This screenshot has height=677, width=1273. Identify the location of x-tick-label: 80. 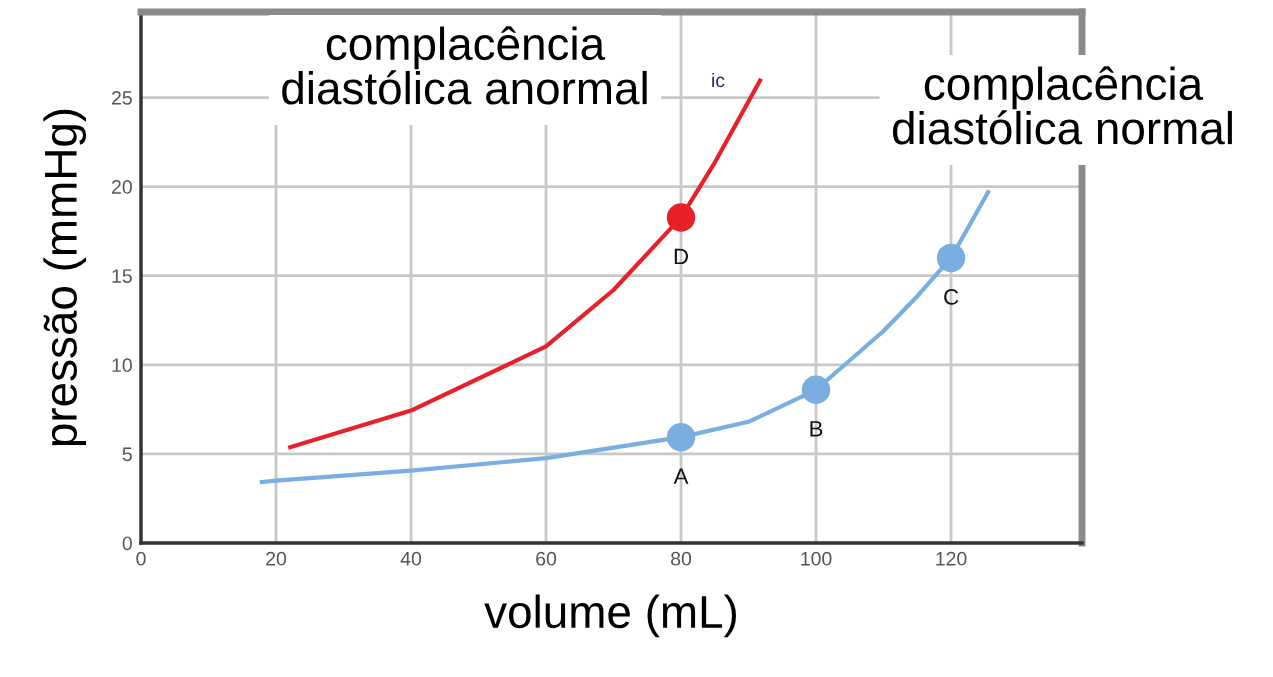
(681, 558).